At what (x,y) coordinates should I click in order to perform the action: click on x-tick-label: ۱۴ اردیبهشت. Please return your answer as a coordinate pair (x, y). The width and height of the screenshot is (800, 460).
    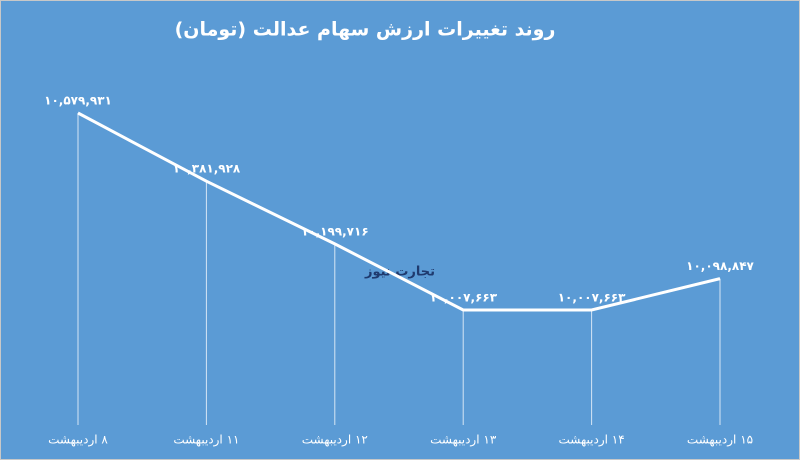
    Looking at the image, I should click on (592, 440).